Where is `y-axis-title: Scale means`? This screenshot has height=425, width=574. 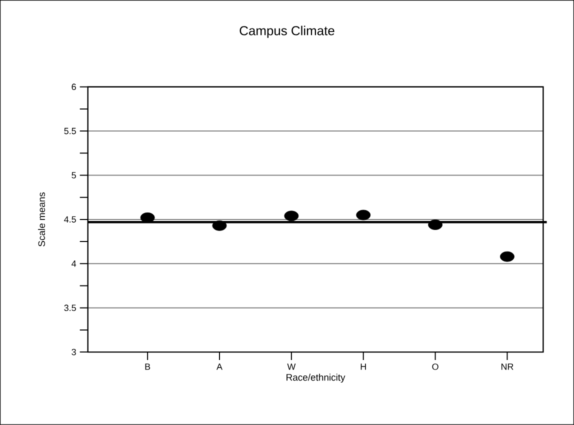
y-axis-title: Scale means is located at coordinates (42, 219).